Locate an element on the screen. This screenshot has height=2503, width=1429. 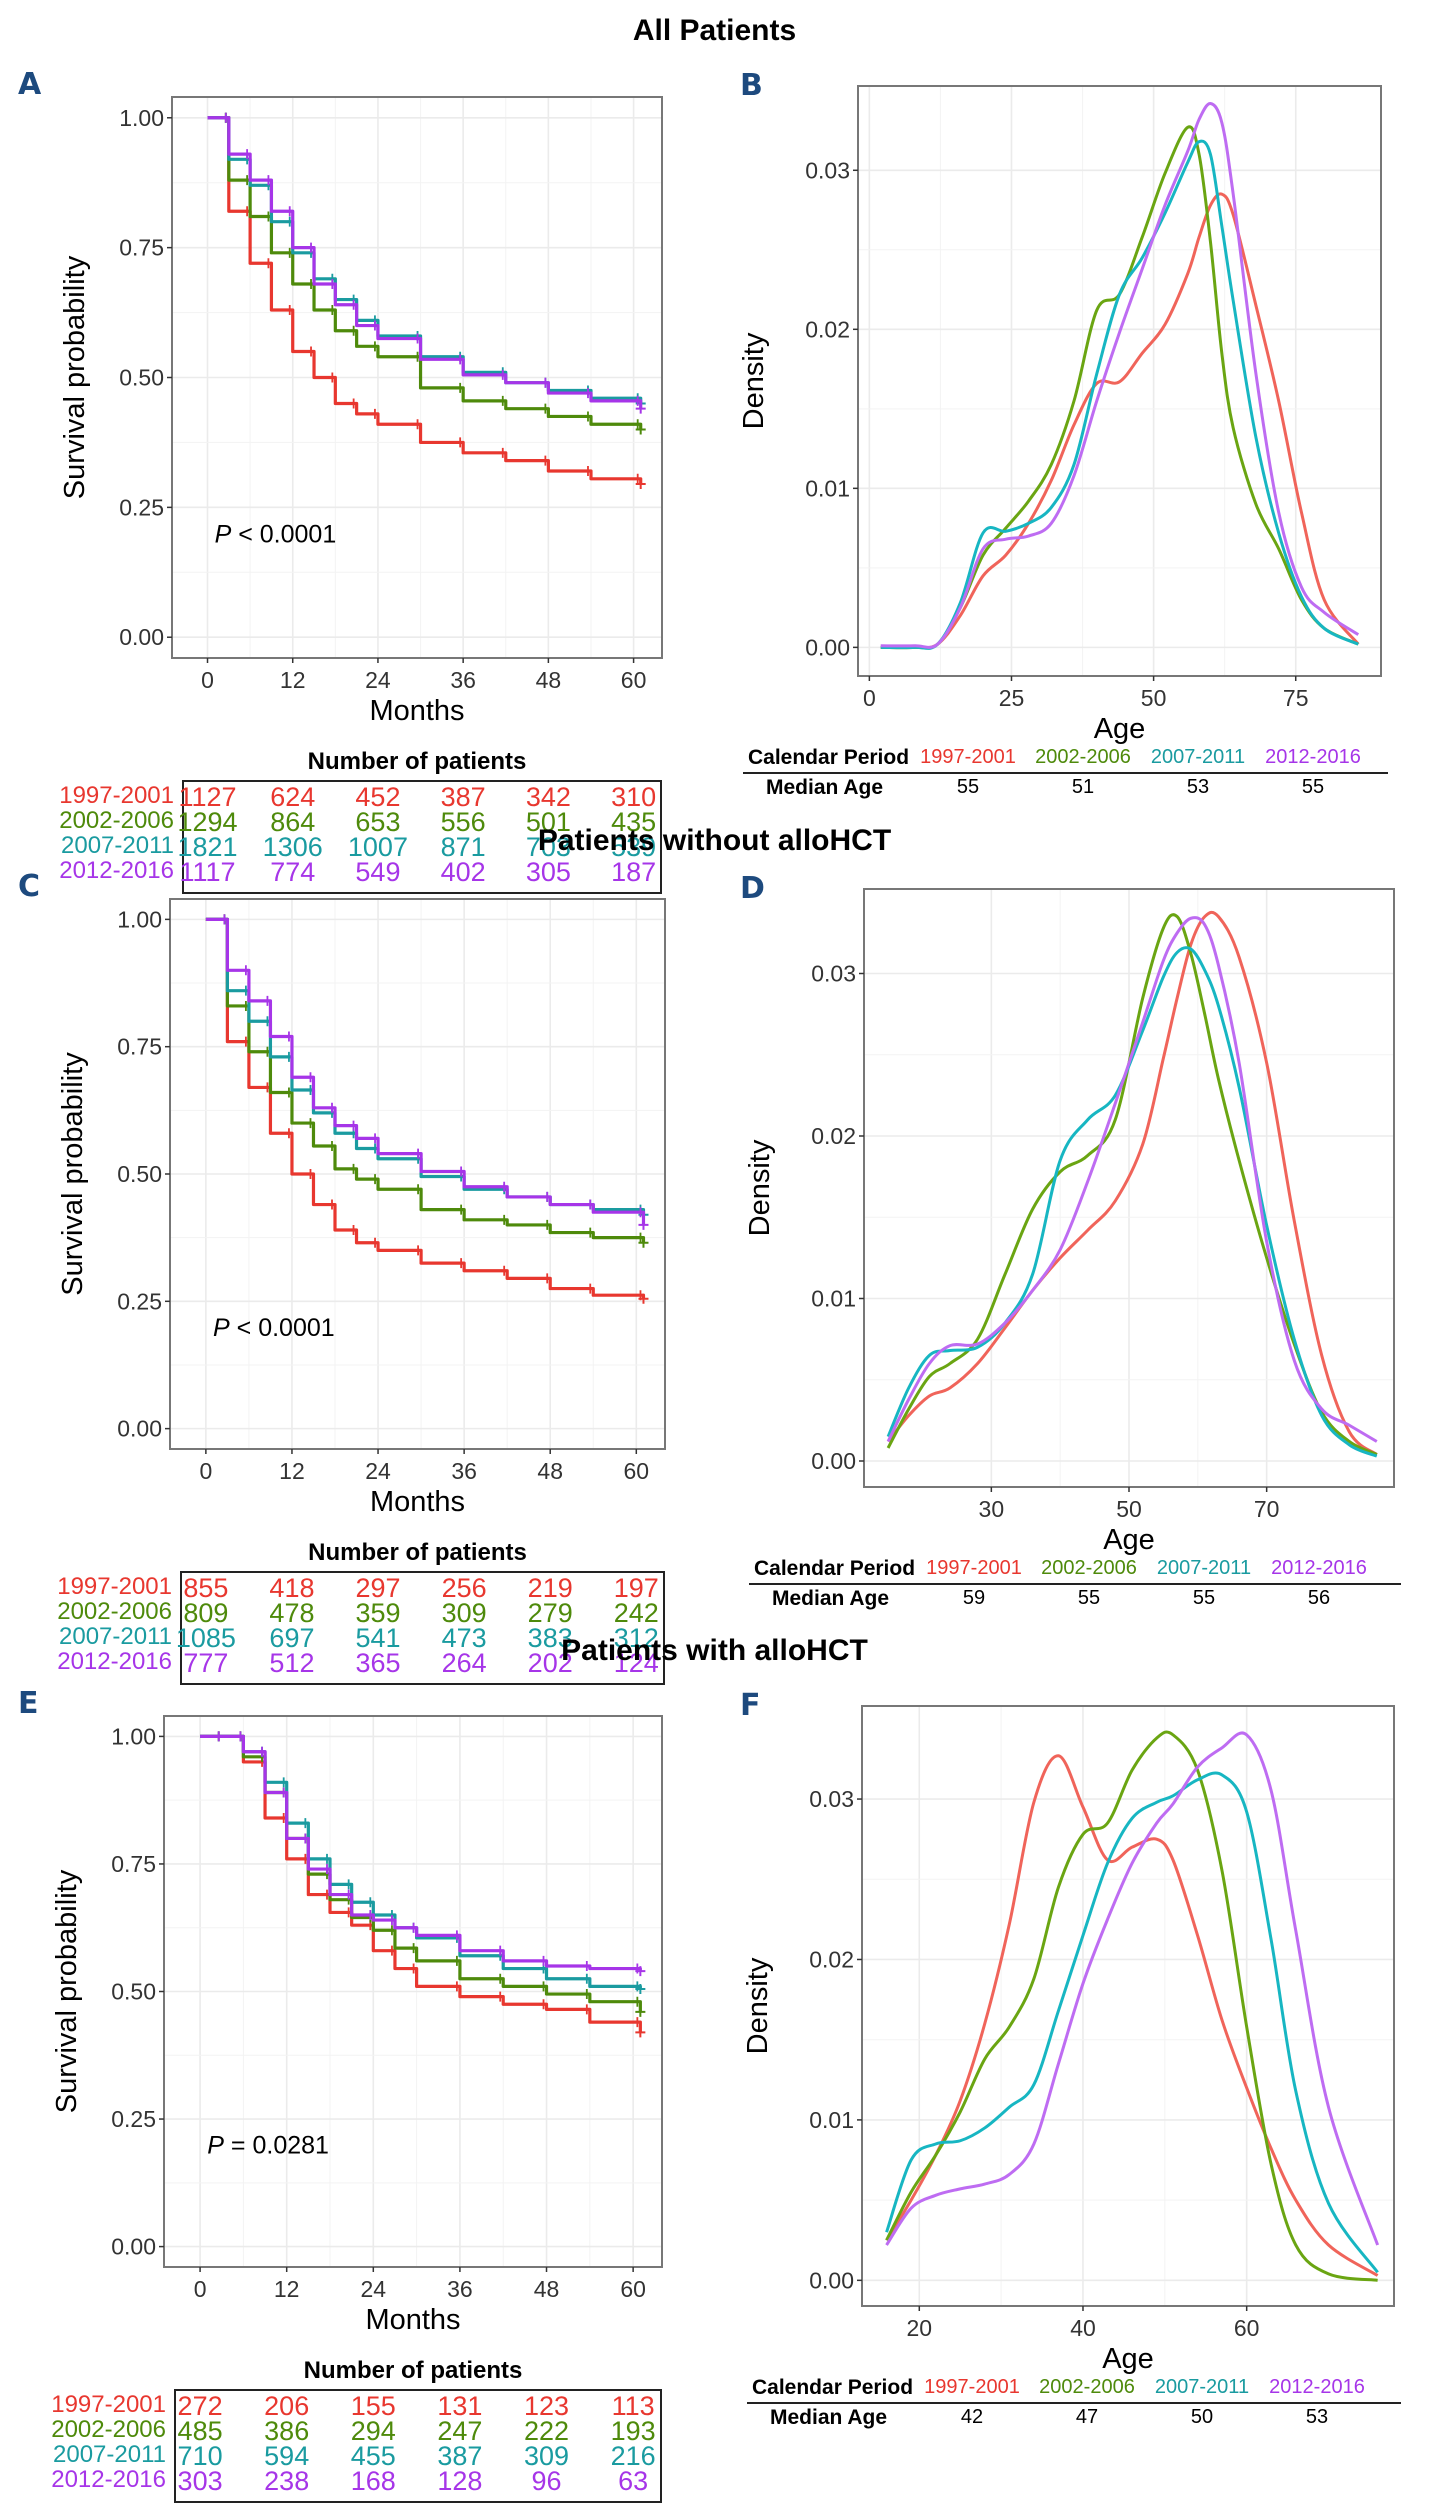
risk-row-label: 2007-2011 is located at coordinates (115, 1636).